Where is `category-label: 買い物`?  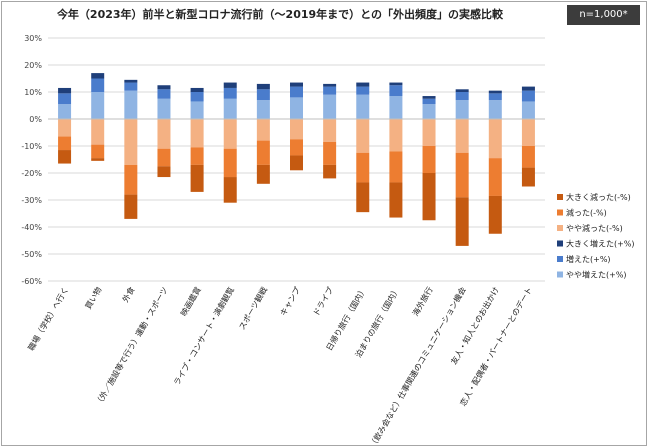 category-label: 買い物 is located at coordinates (93, 298).